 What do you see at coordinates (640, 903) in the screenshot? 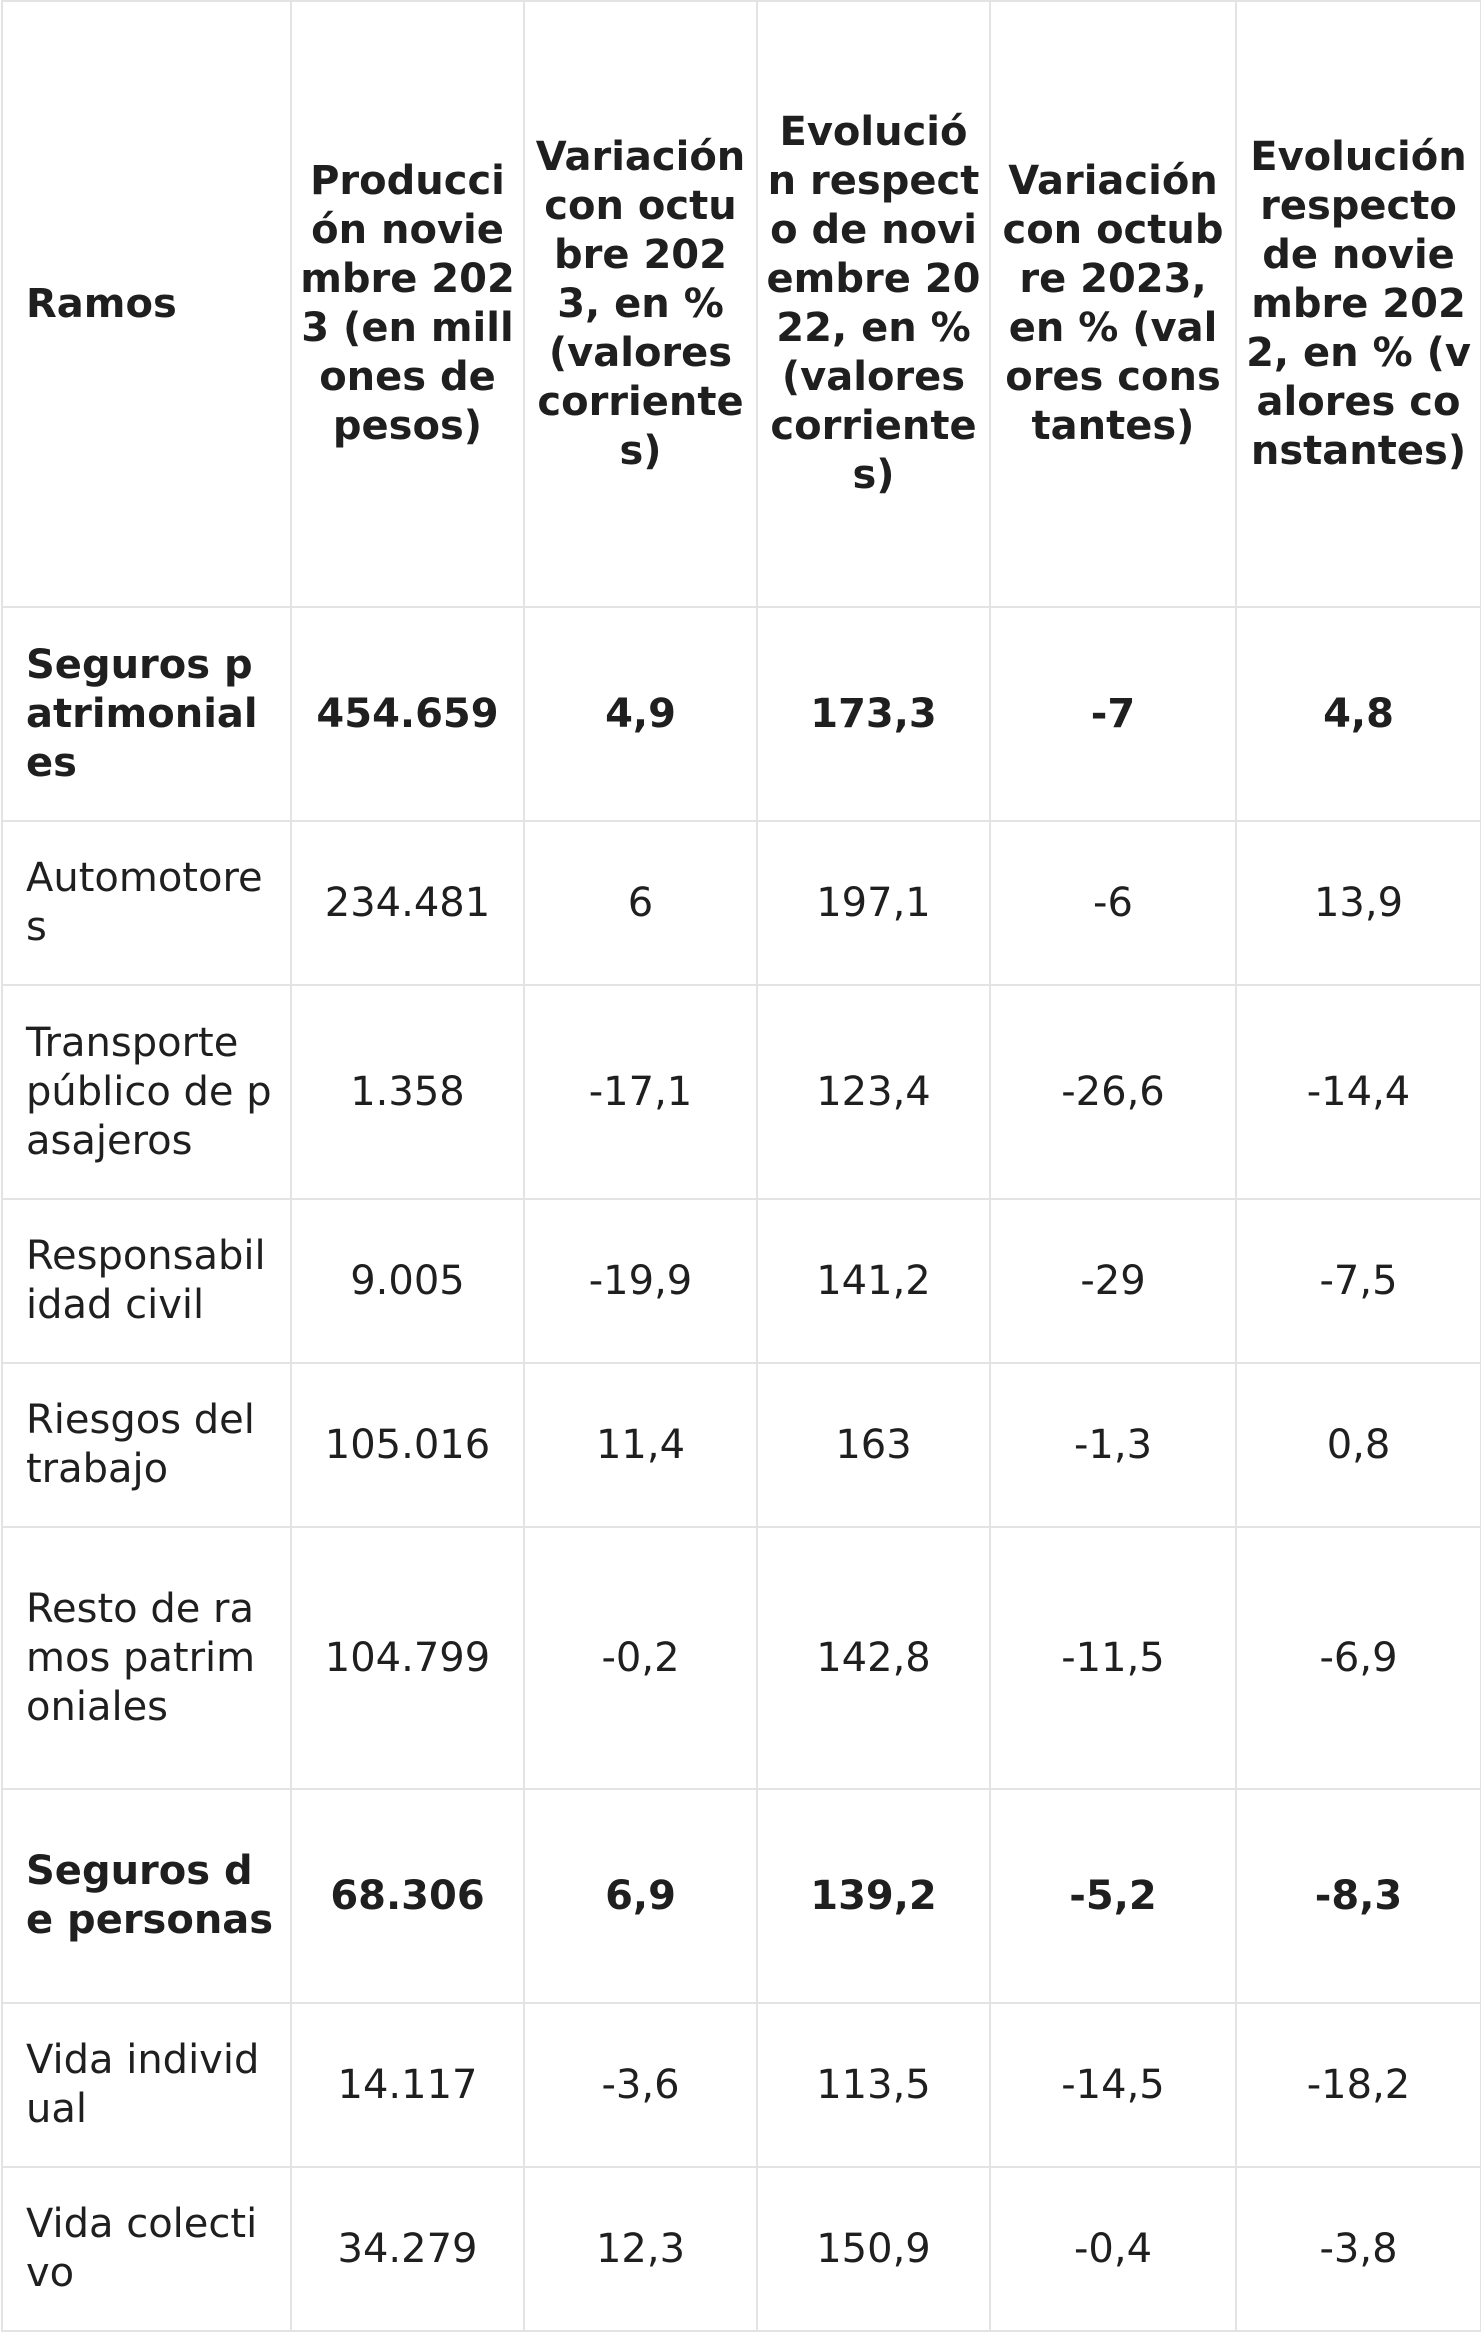
I see `variation-current-cell: 6` at bounding box center [640, 903].